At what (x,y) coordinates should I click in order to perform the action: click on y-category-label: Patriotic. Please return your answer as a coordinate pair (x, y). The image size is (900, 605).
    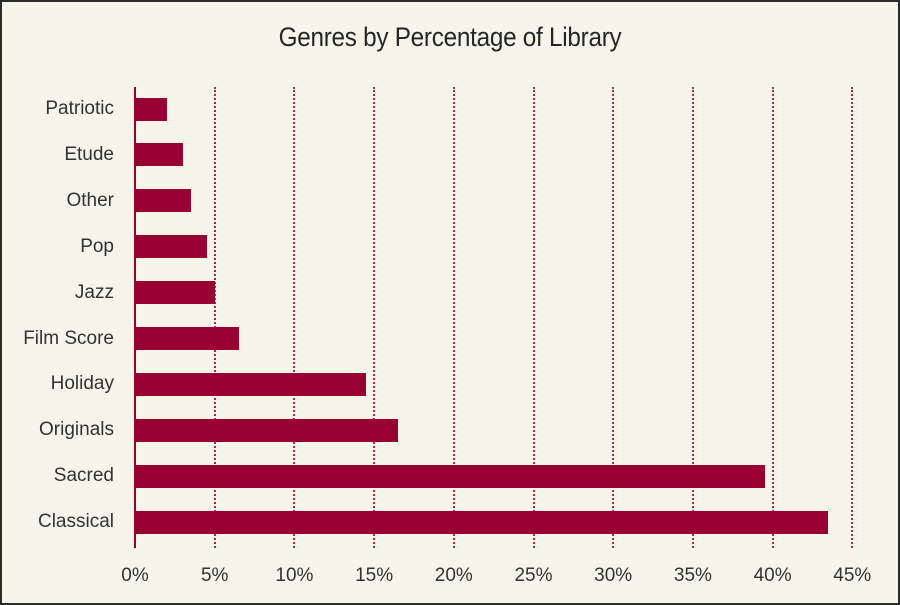
    Looking at the image, I should click on (79, 108).